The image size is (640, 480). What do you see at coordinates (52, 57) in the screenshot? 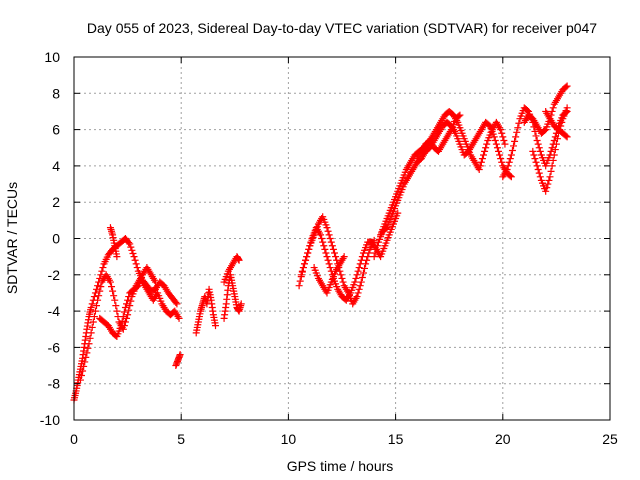
I see `y-tick-label: 10` at bounding box center [52, 57].